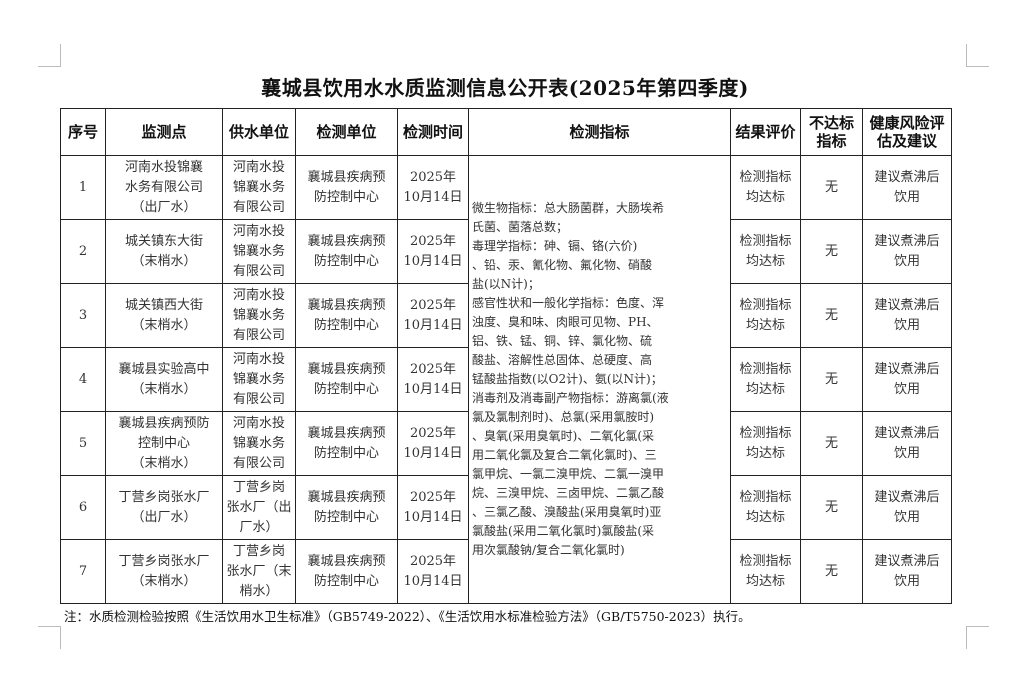 The image size is (1026, 698). Describe the element at coordinates (83, 443) in the screenshot. I see `cell-no: 5` at that location.